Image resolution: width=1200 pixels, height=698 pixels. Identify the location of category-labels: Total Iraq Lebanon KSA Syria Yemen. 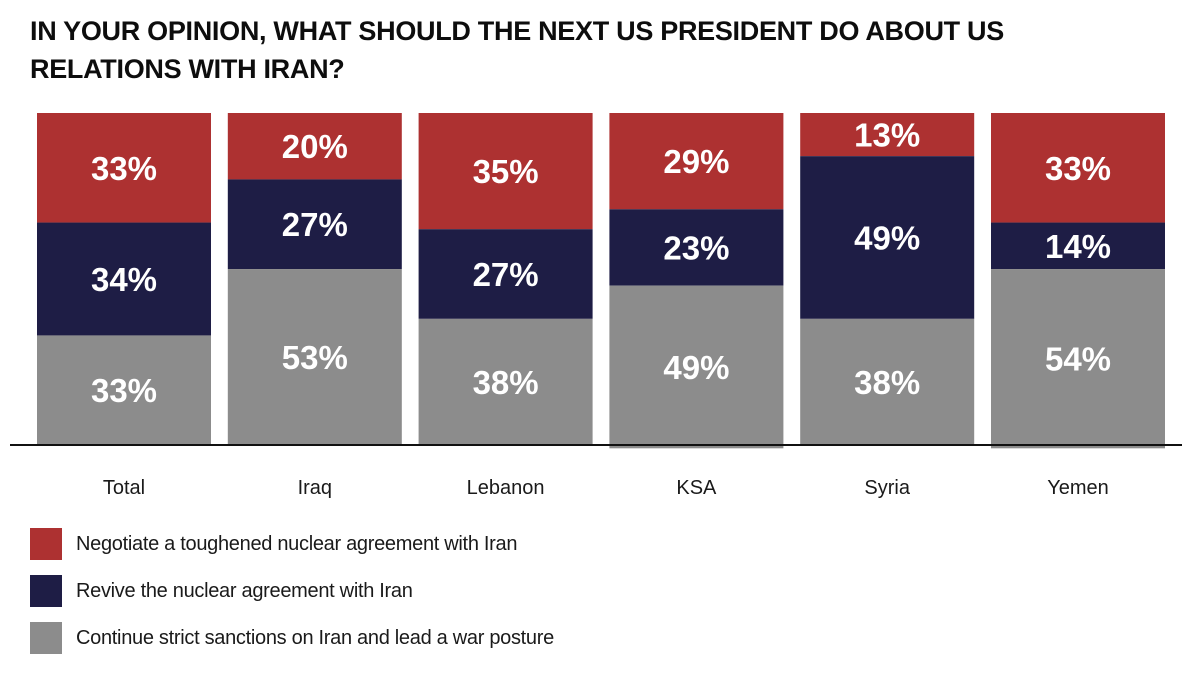
(606, 488).